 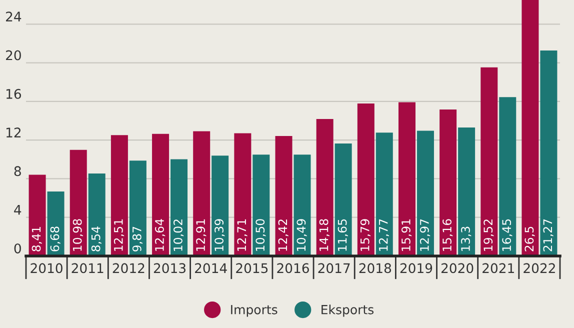 I want to click on data-label: 10,39, so click(x=219, y=235).